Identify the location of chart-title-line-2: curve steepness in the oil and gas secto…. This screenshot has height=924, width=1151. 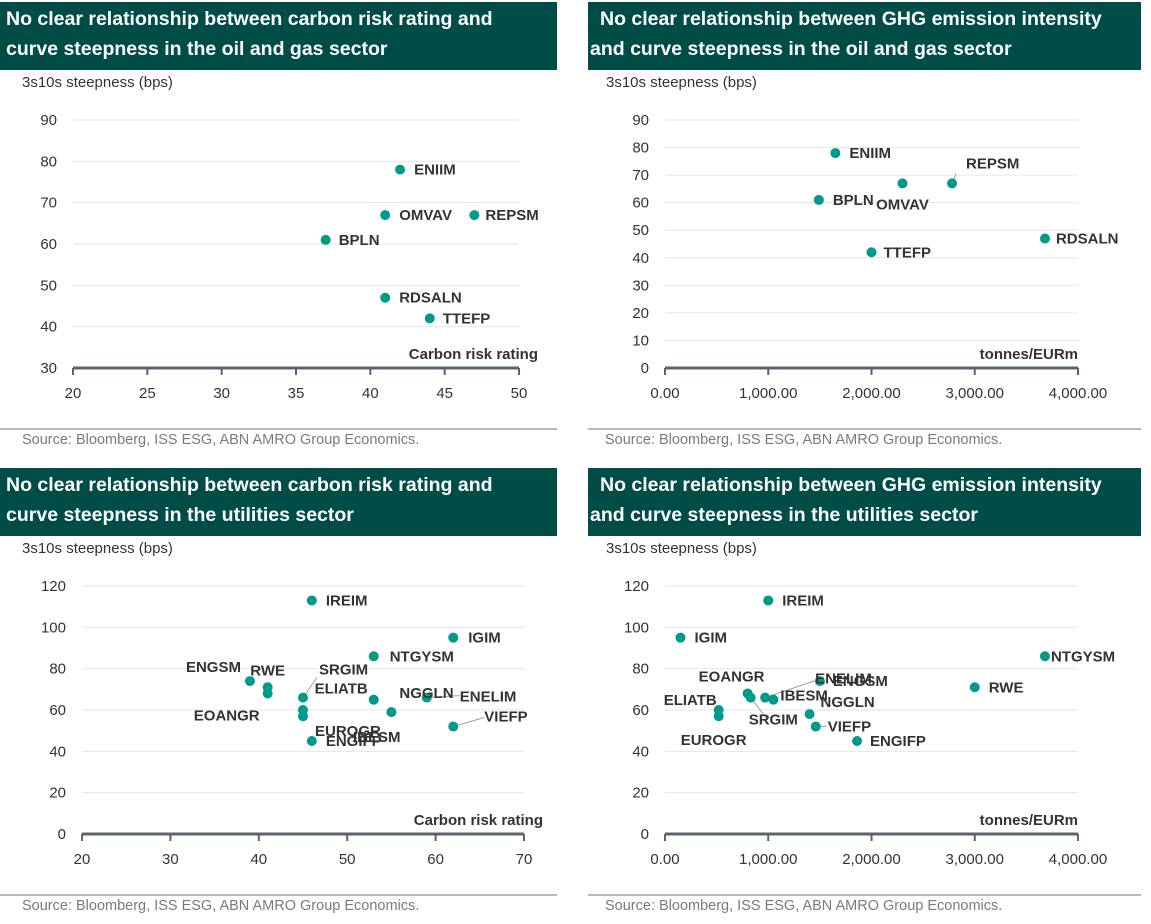
(197, 49).